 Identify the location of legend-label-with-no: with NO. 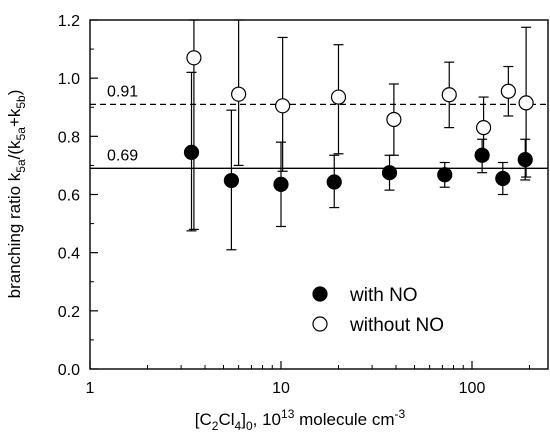
(383, 295).